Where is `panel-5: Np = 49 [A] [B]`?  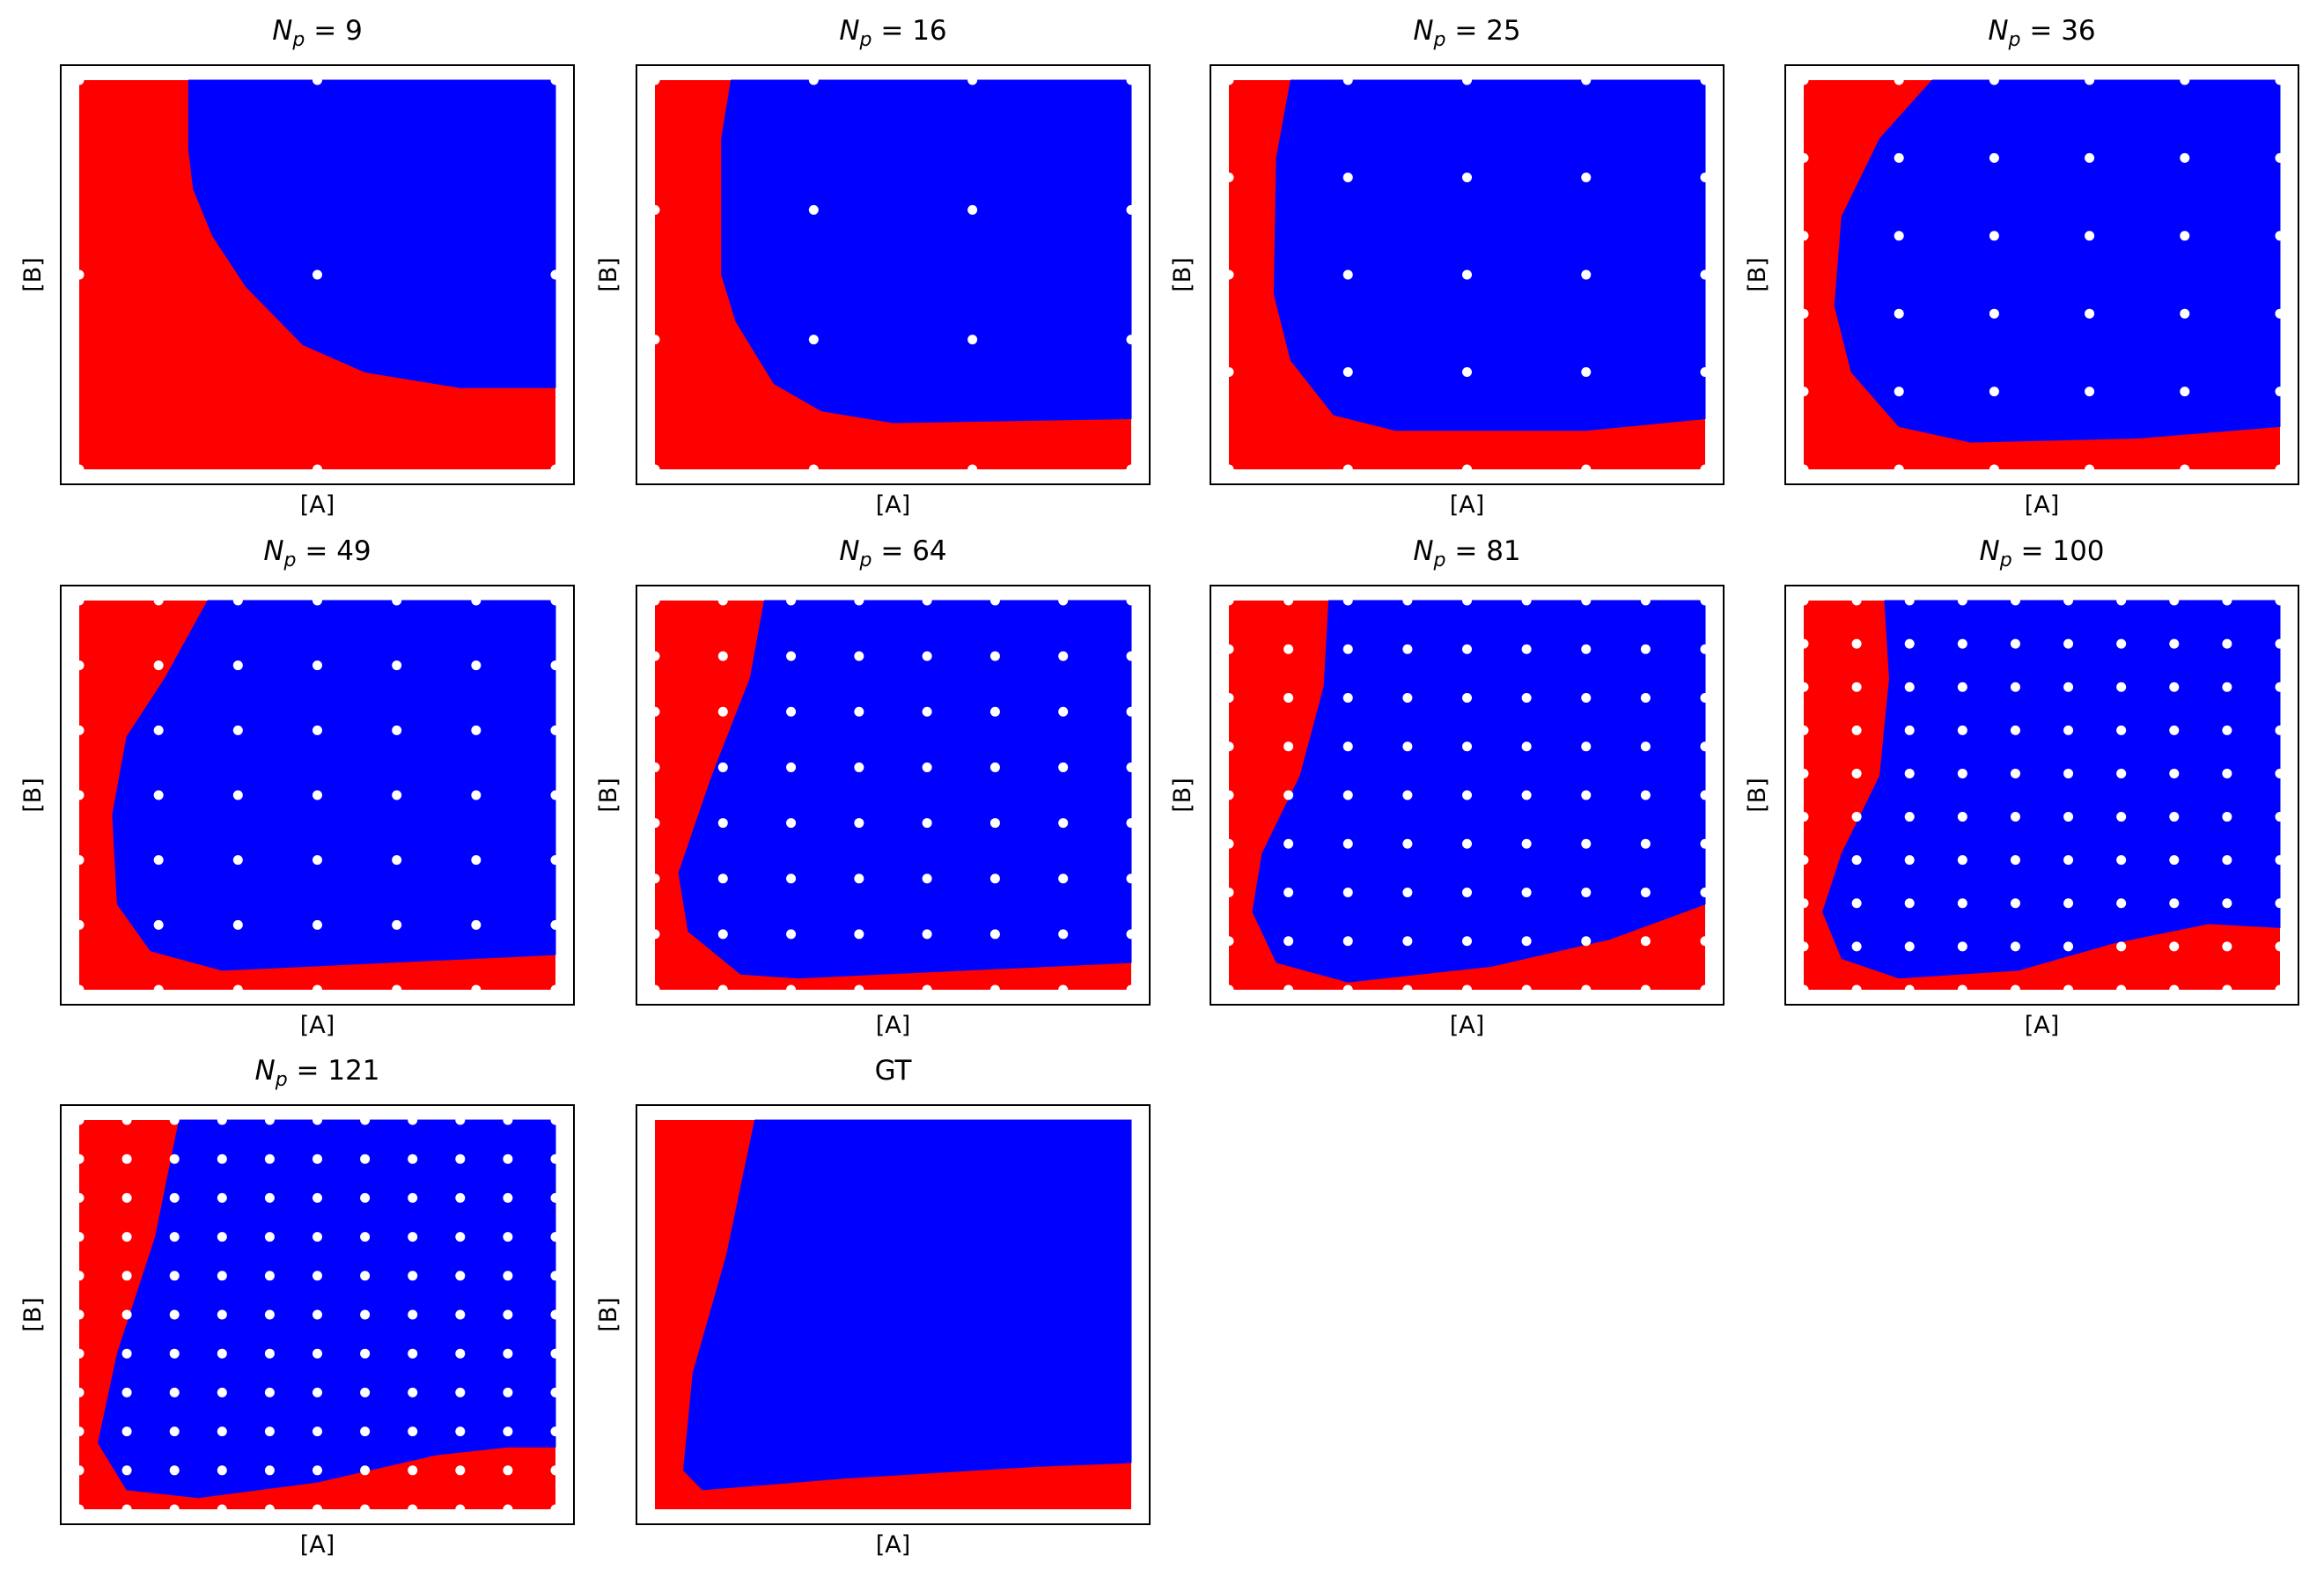 panel-5: Np = 49 [A] [B] is located at coordinates (291, 798).